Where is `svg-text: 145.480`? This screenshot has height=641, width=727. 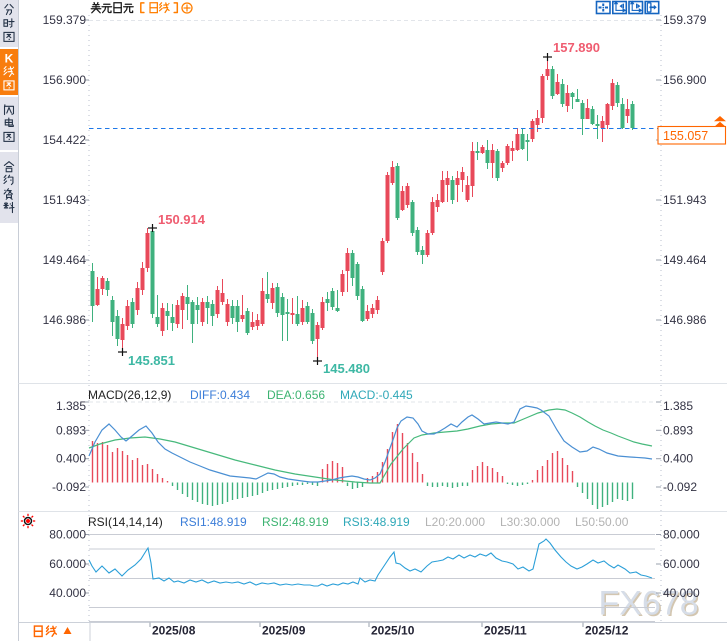
svg-text: 145.480 is located at coordinates (346, 368).